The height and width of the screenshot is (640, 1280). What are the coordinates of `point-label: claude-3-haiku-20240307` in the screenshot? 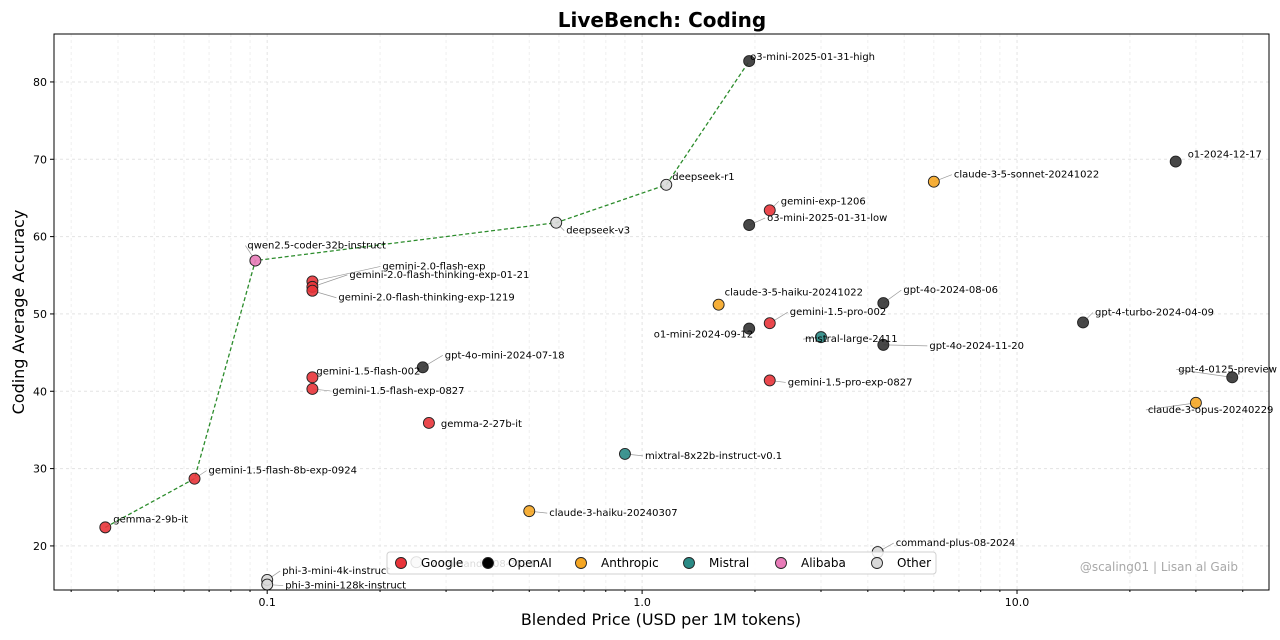 It's located at (613, 513).